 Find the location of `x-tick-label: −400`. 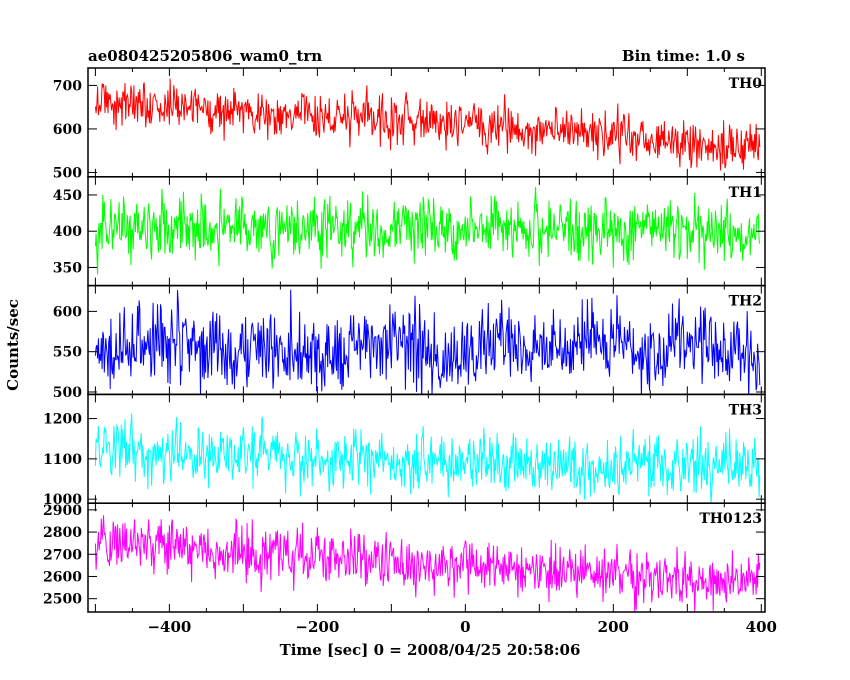

x-tick-label: −400 is located at coordinates (169, 627).